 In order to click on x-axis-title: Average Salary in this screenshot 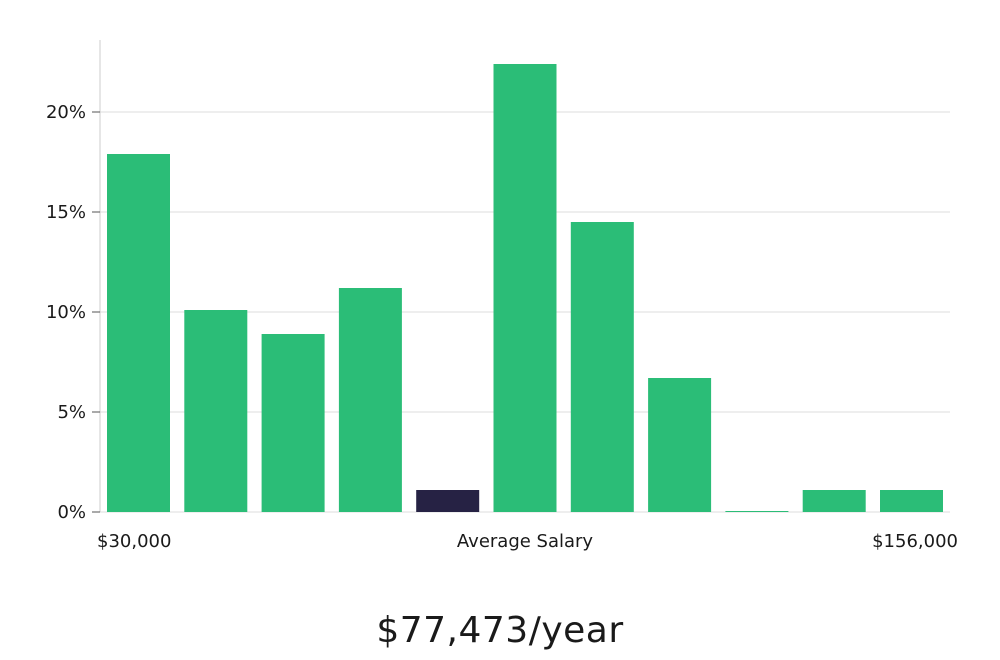, I will do `click(525, 541)`.